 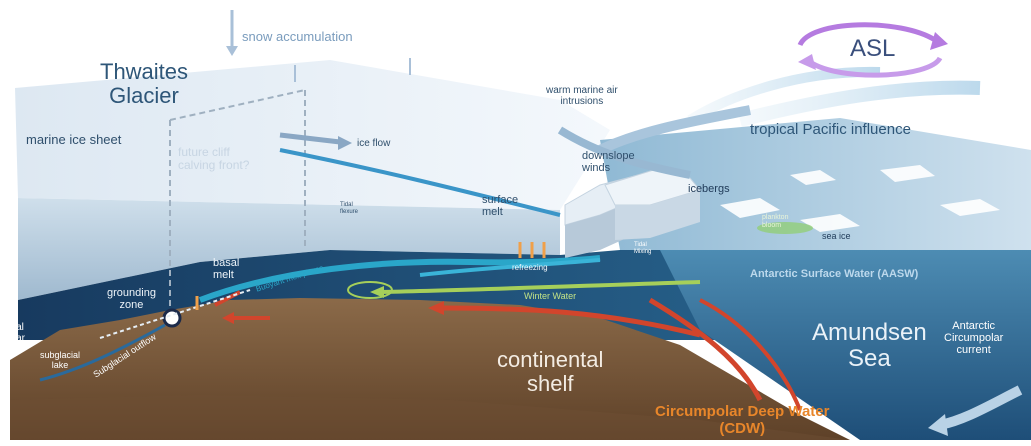 What do you see at coordinates (60, 364) in the screenshot?
I see `subglacial-lake-line2: lake` at bounding box center [60, 364].